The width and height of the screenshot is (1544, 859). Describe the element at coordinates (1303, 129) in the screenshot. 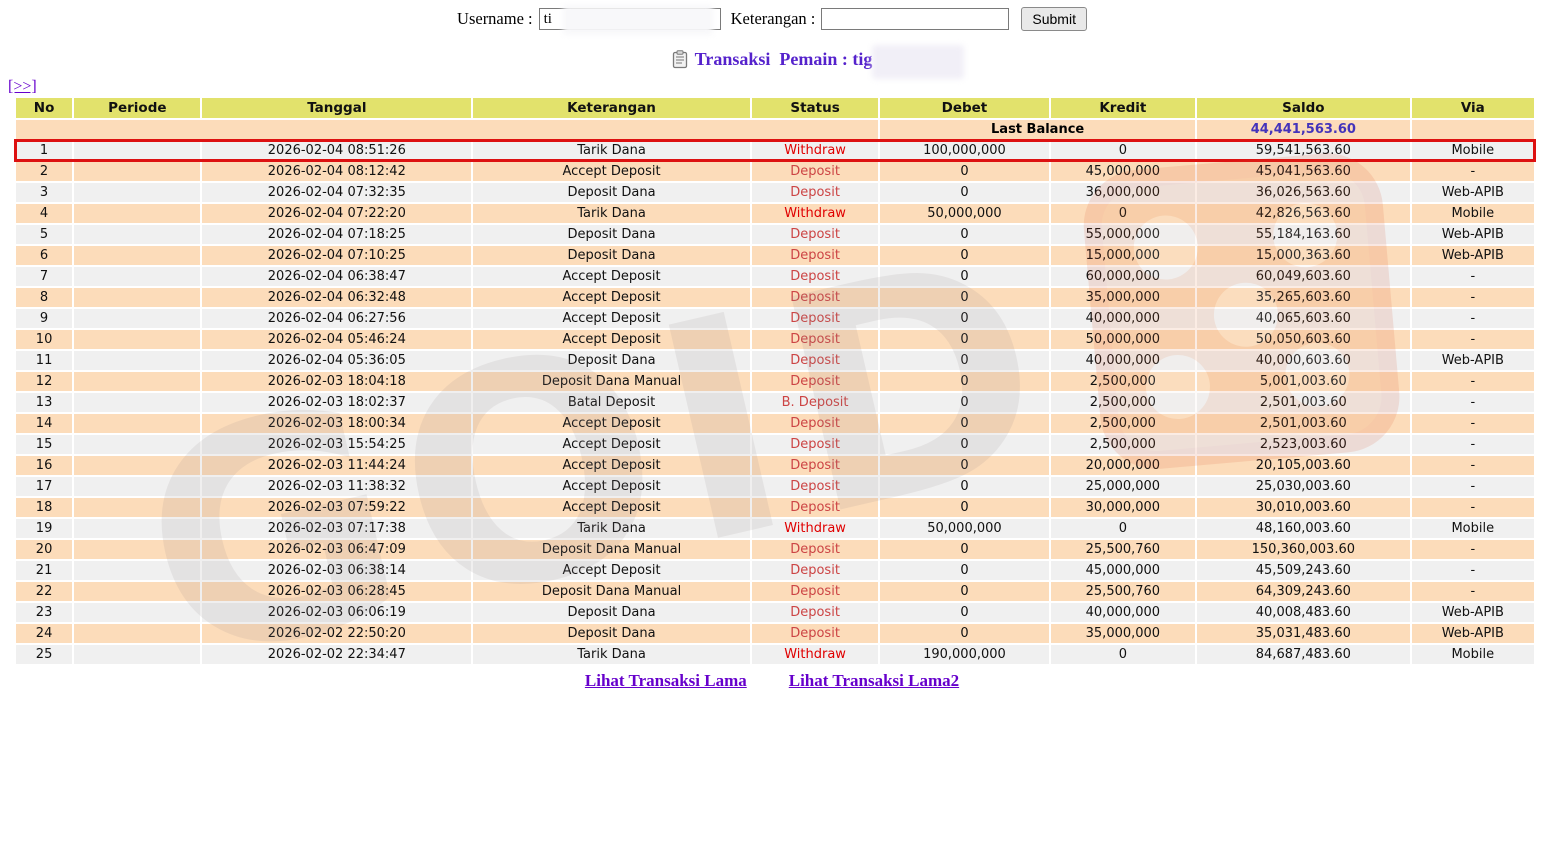

I see `last-balance-value: 44,441,563.60` at that location.